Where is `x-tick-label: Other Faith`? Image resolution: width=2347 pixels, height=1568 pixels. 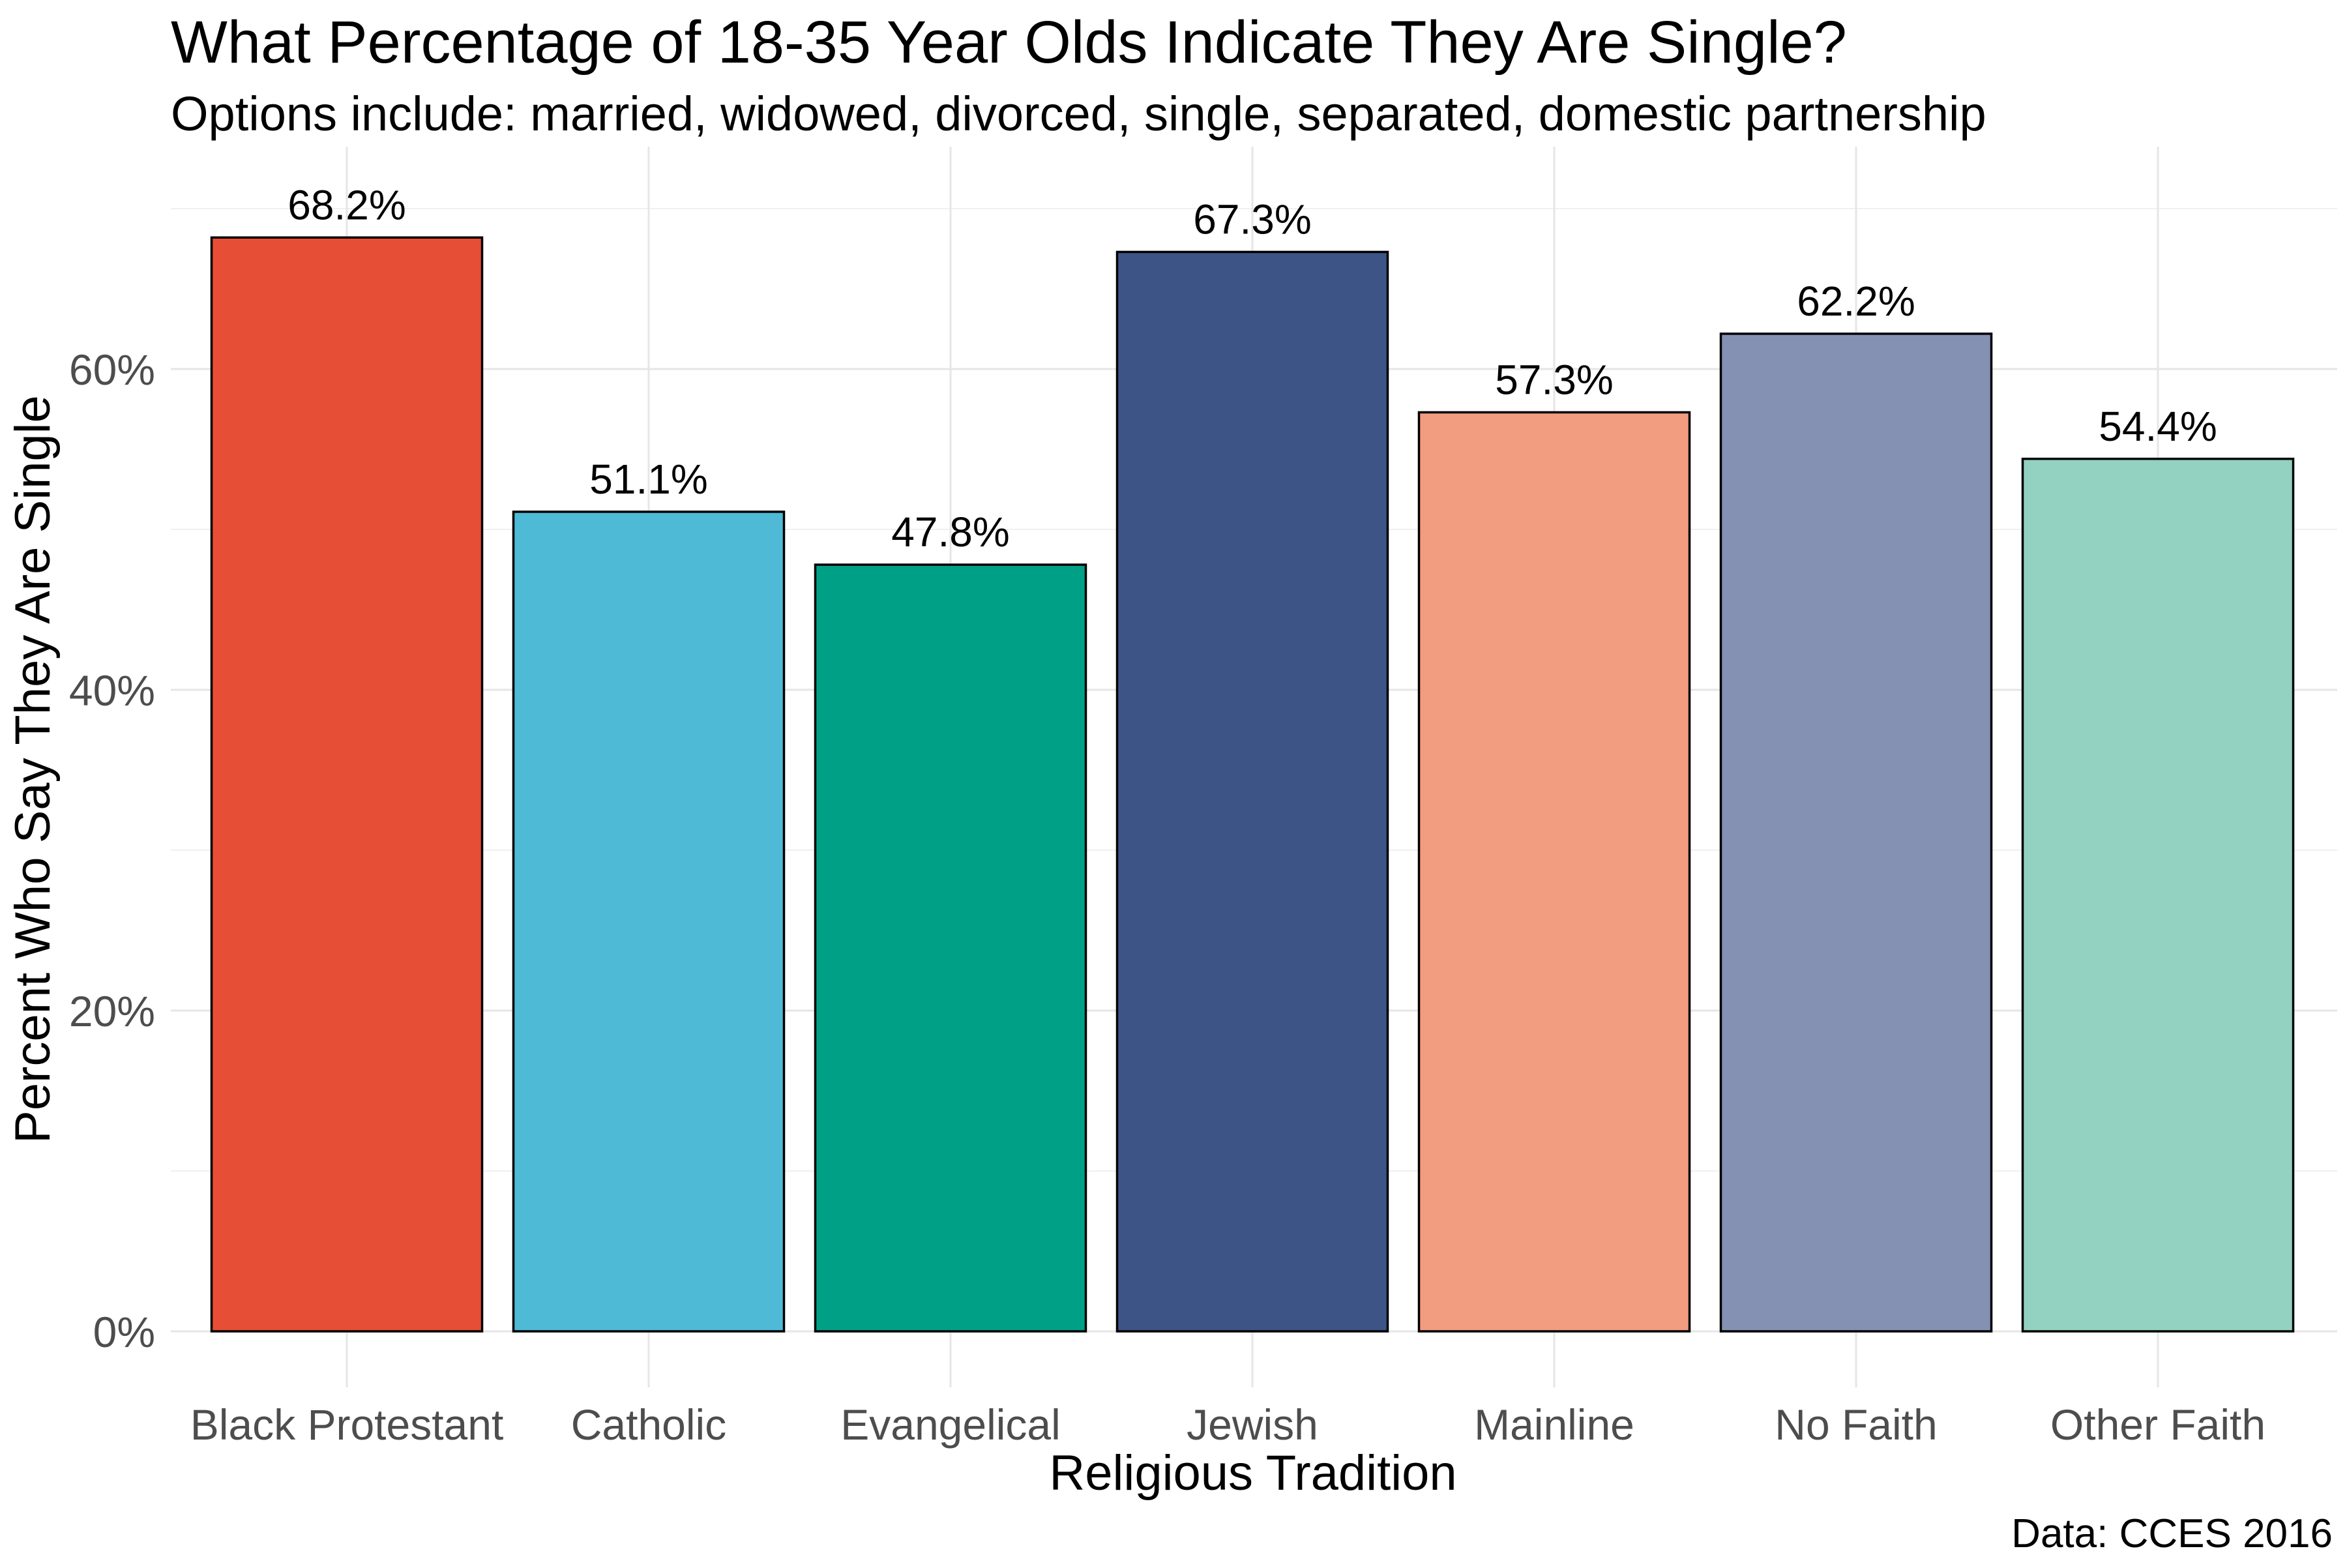 x-tick-label: Other Faith is located at coordinates (2158, 1425).